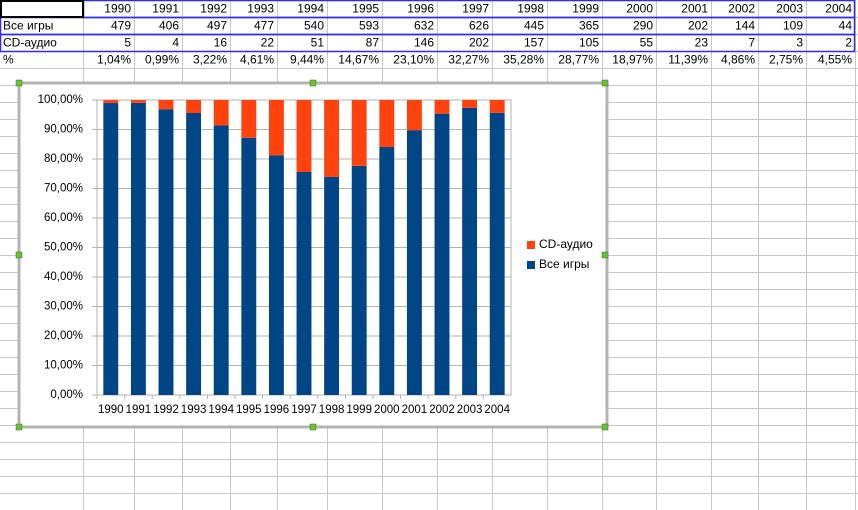 This screenshot has width=858, height=510. Describe the element at coordinates (589, 26) in the screenshot. I see `cell: 365` at that location.